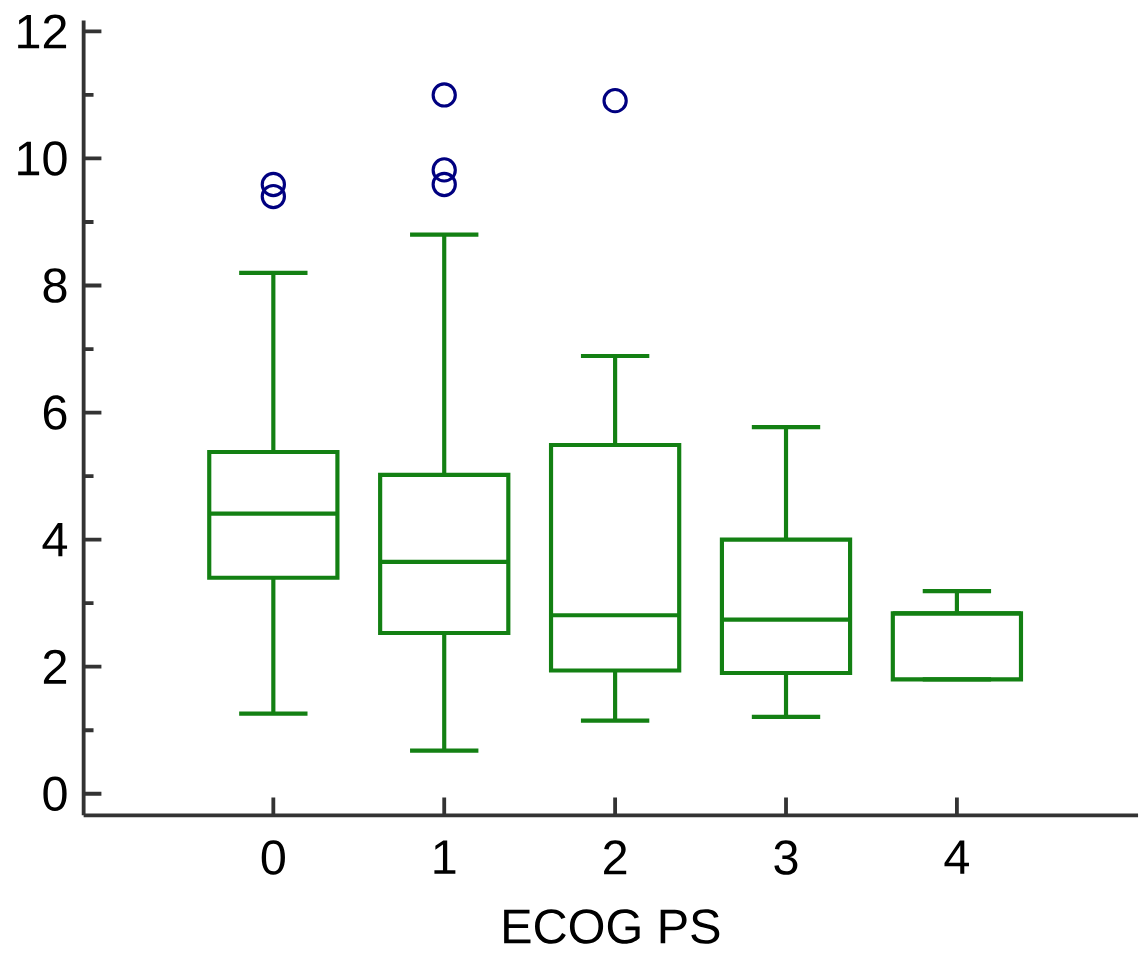 Image resolution: width=1140 pixels, height=958 pixels. What do you see at coordinates (786, 857) in the screenshot?
I see `x-tick-label: 3` at bounding box center [786, 857].